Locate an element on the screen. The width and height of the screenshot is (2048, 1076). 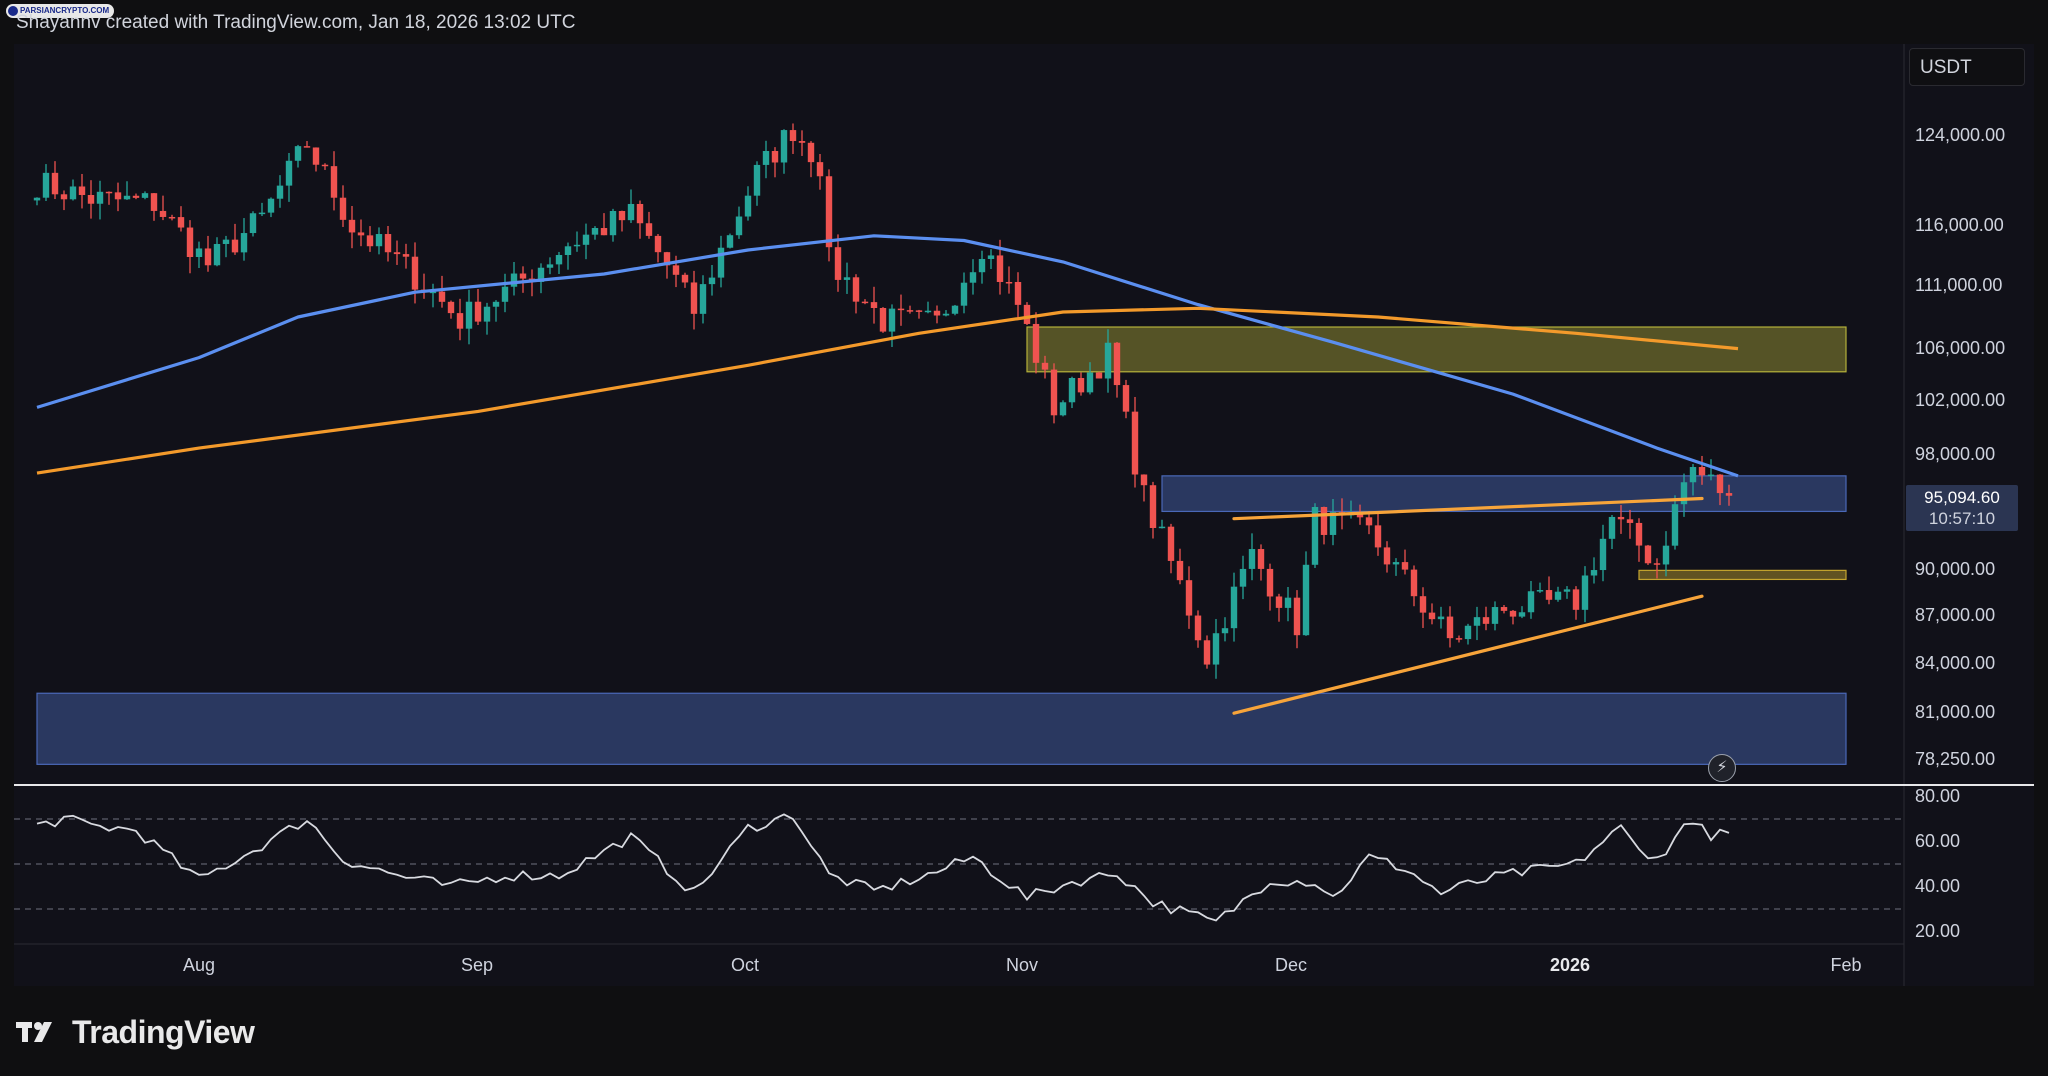
bar-countdown: 10:57:10 is located at coordinates (1962, 518).